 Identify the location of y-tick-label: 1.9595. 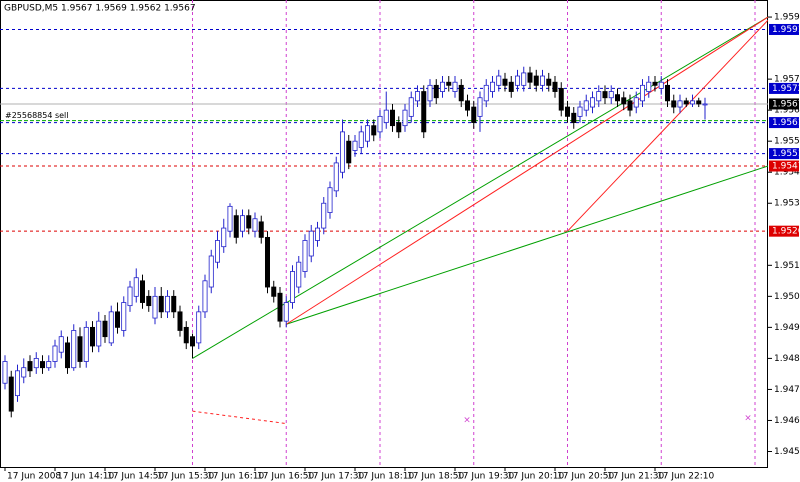
(787, 18).